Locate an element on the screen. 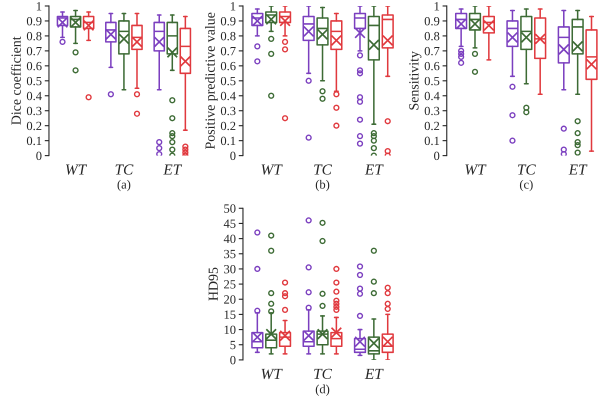 The width and height of the screenshot is (612, 399). text: (a) is located at coordinates (124, 186).